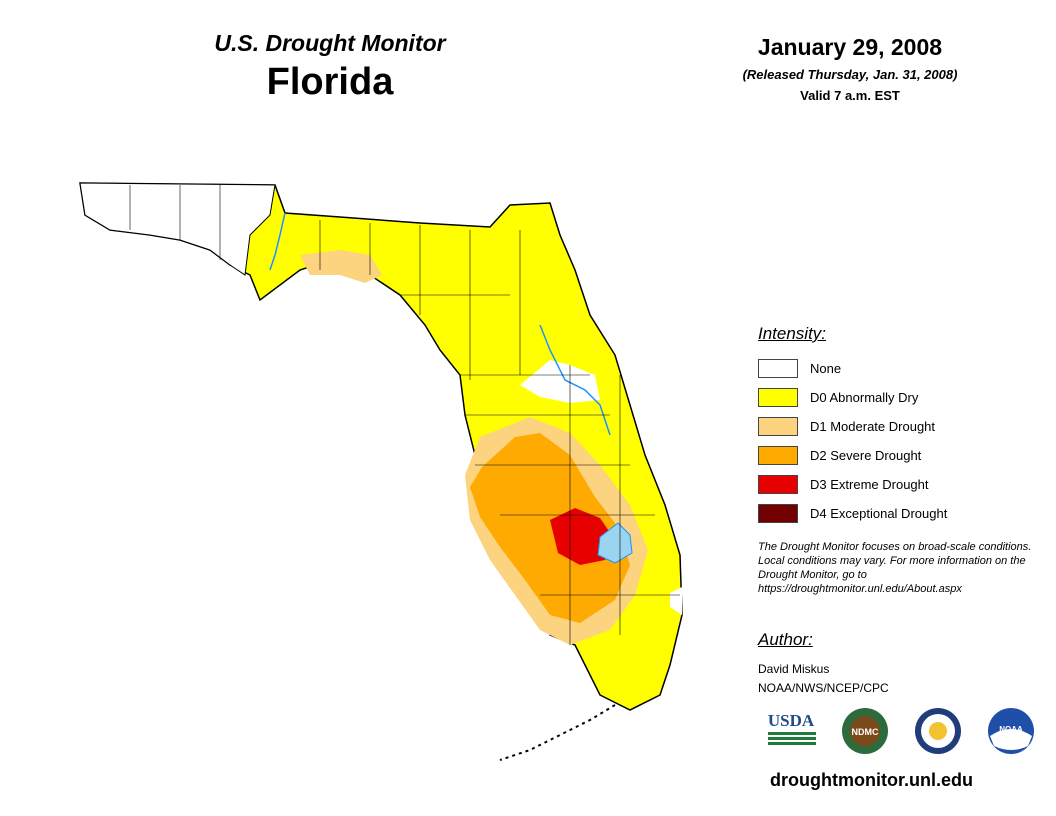 The image size is (1056, 816). What do you see at coordinates (615, 543) in the screenshot?
I see `lake-okeechobee` at bounding box center [615, 543].